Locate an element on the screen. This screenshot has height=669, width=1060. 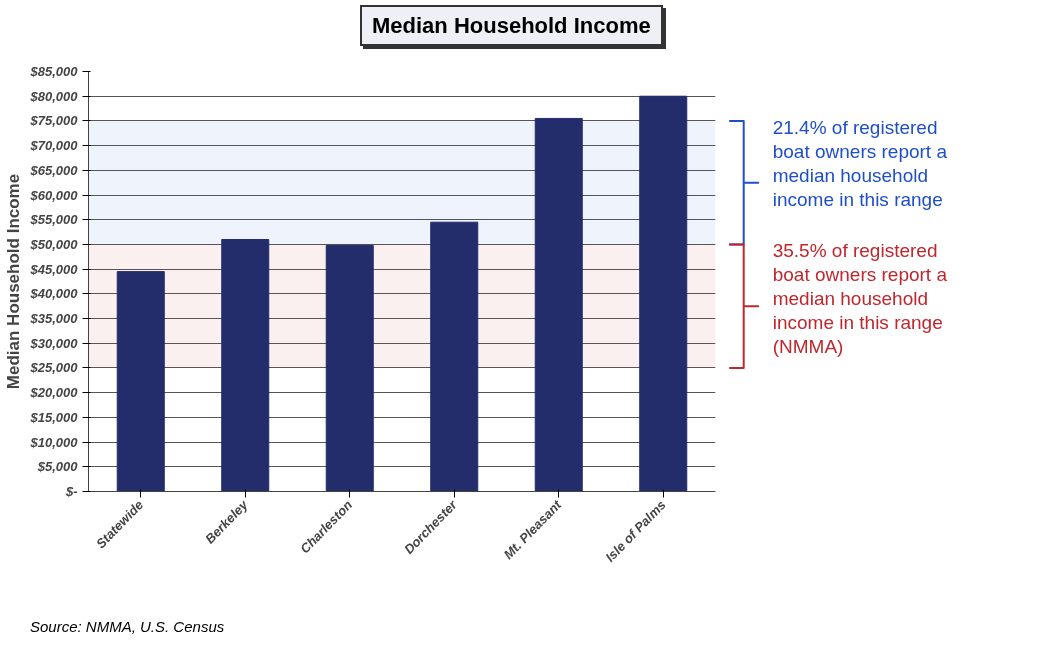
y-tick-label: $80,000 is located at coordinates (54, 97).